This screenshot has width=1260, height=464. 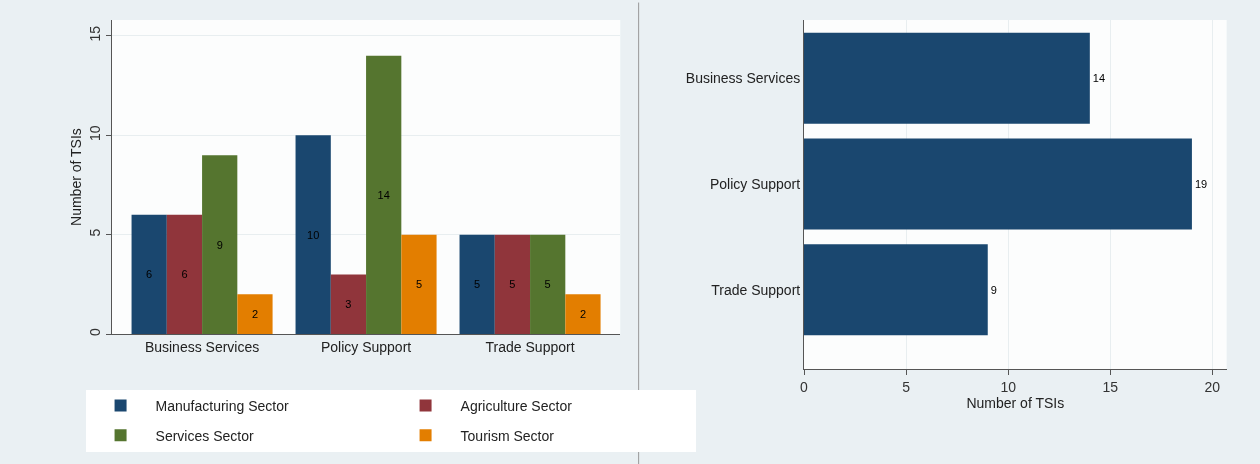 What do you see at coordinates (1015, 402) in the screenshot?
I see `x-axis-title: Number of TSIs` at bounding box center [1015, 402].